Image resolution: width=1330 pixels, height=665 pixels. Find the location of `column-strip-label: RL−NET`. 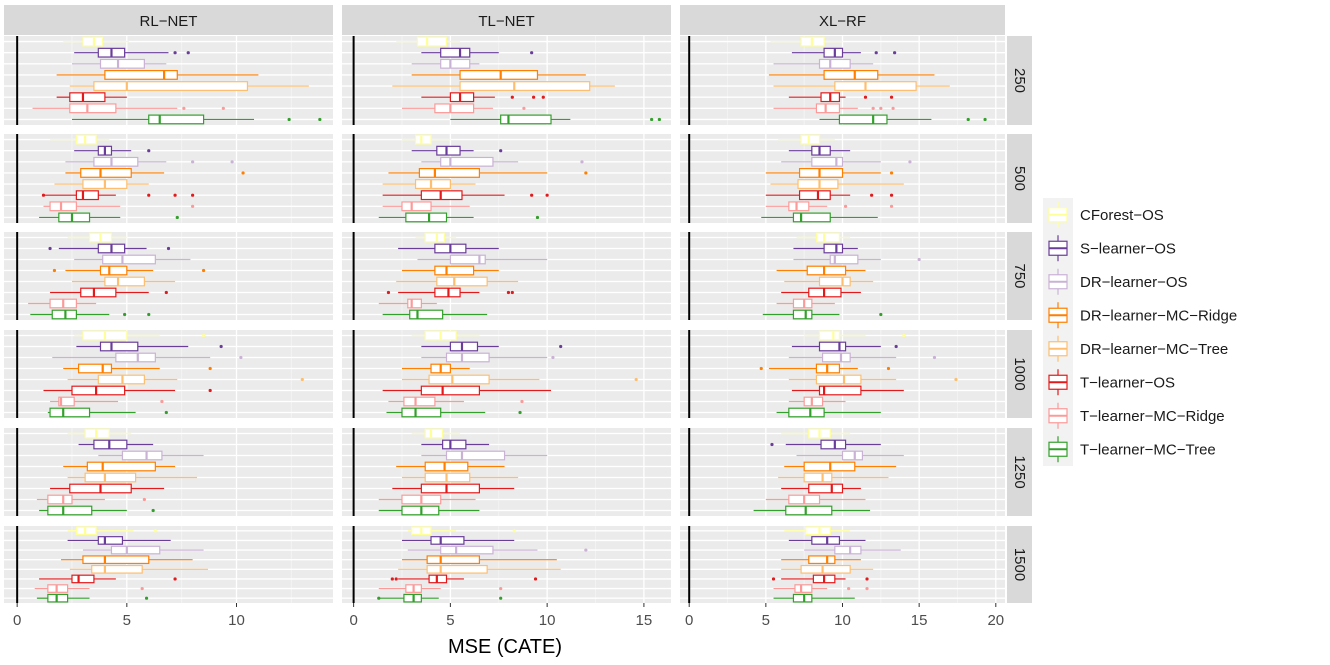

column-strip-label: RL−NET is located at coordinates (169, 21).